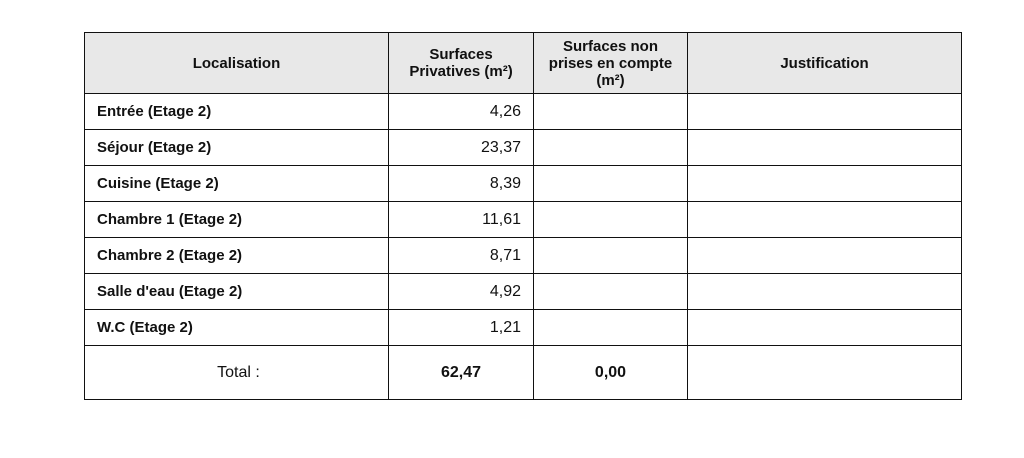 The height and width of the screenshot is (458, 1024). I want to click on location-cell: Chambre 2 (Etage 2), so click(236, 255).